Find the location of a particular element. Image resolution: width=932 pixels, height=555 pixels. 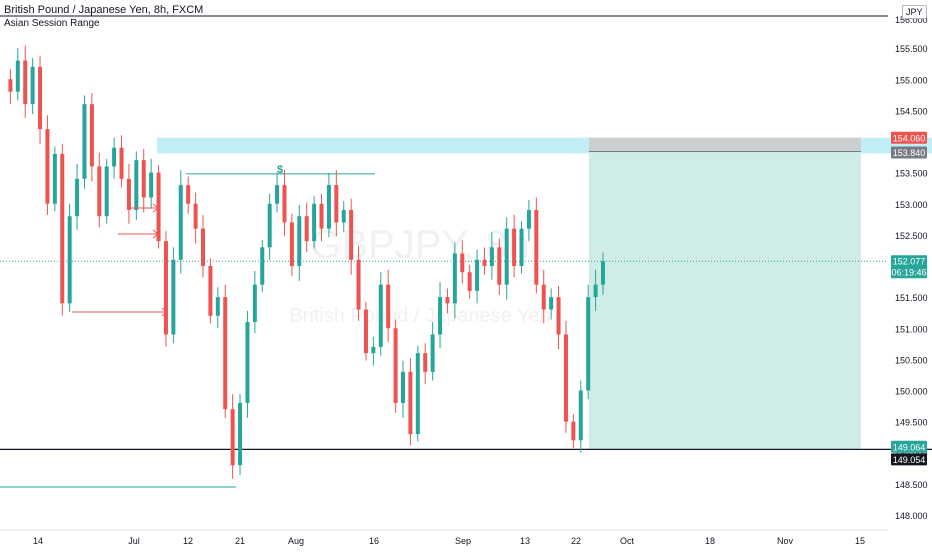

arrow-1-head is located at coordinates (155, 208).